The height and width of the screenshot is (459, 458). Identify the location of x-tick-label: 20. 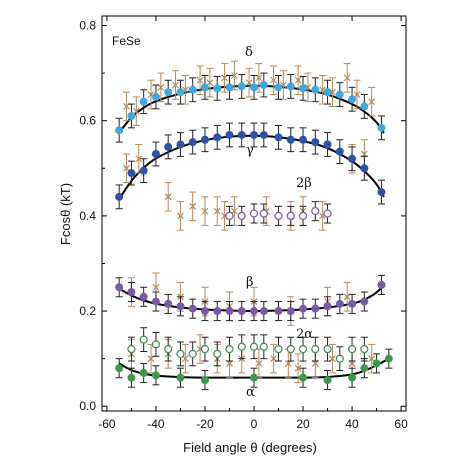
(303, 424).